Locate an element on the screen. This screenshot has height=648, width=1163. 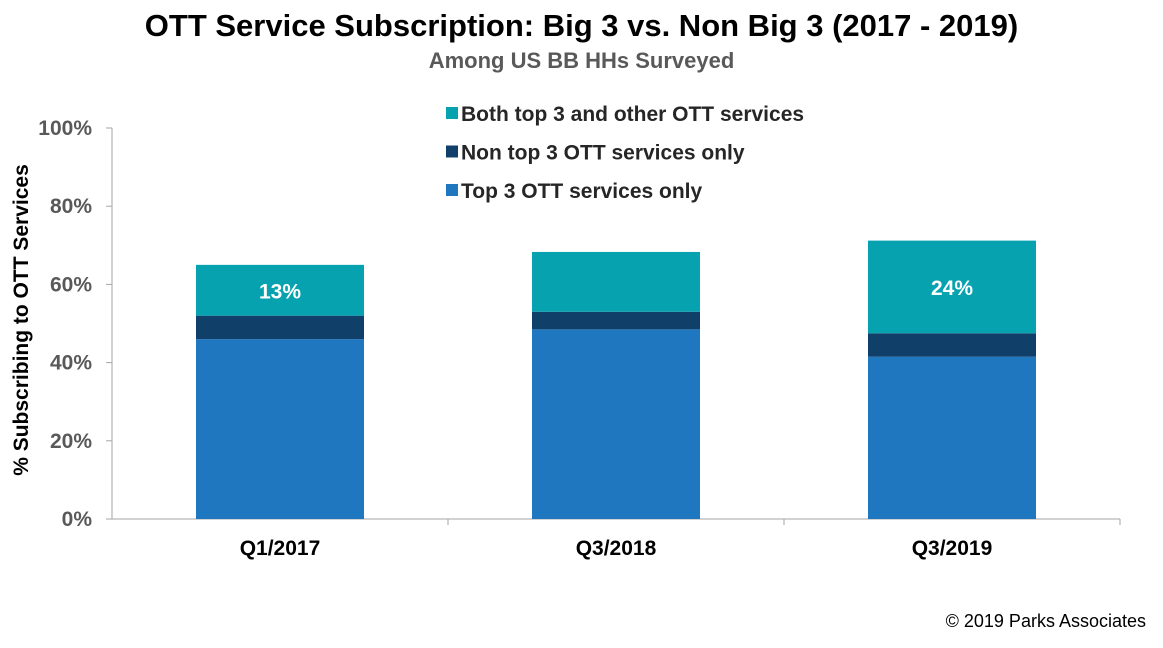
data-label: 13% is located at coordinates (280, 291).